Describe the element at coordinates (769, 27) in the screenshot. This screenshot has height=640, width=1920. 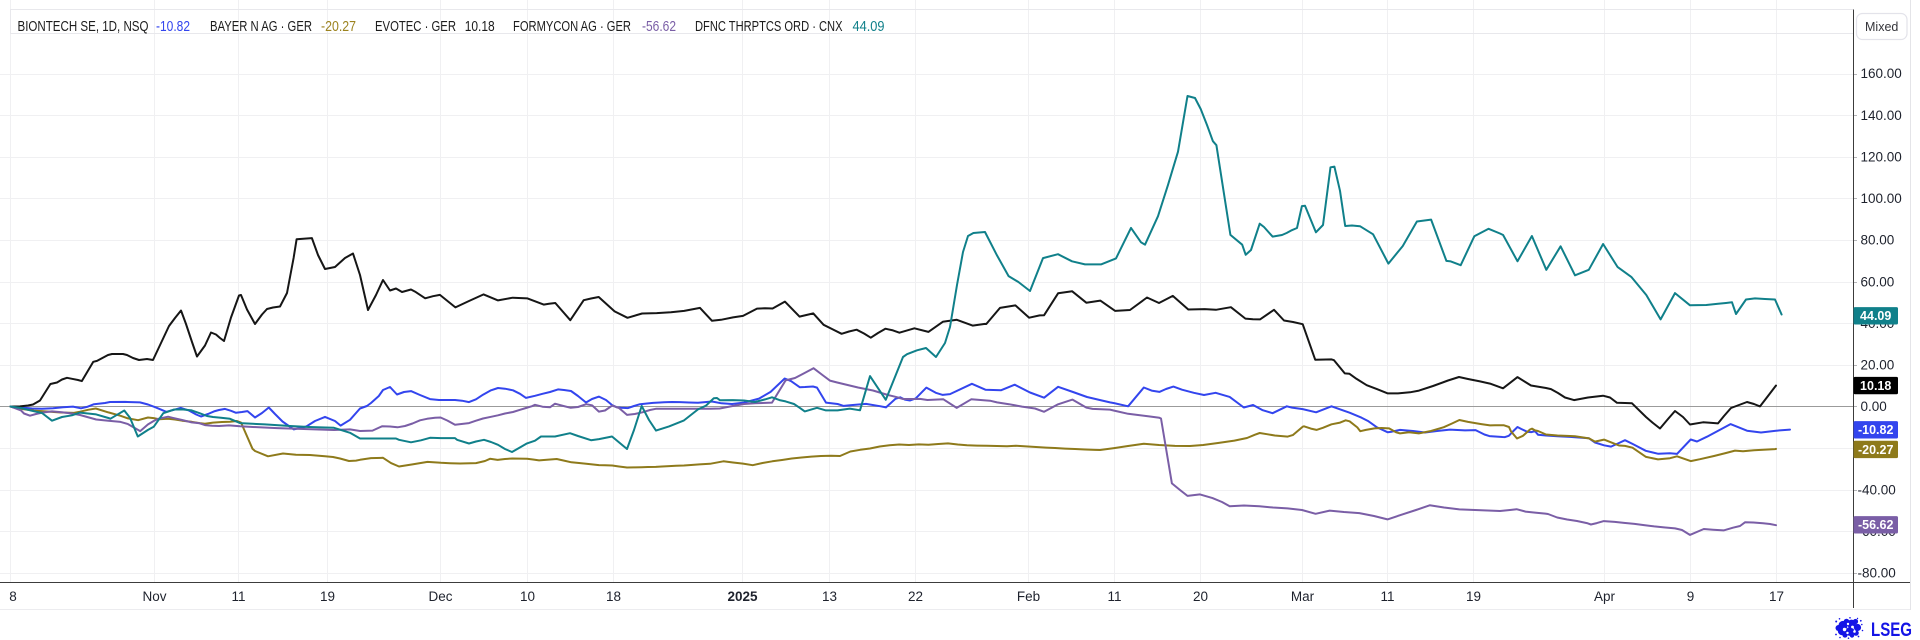
I see `svg-text: DFNC THRPTCS ORD · CNX` at that location.